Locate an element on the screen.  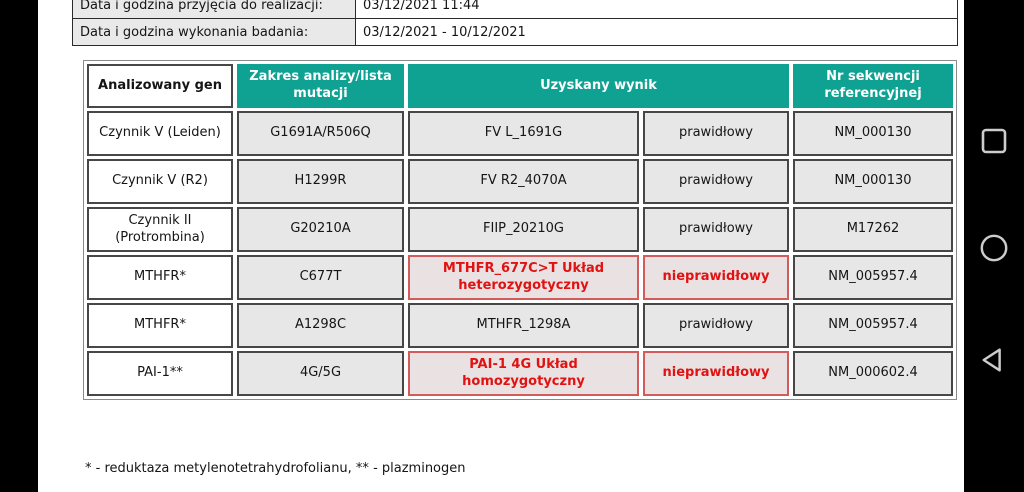
col-header-gene: Analizowany gen is located at coordinates (160, 86).